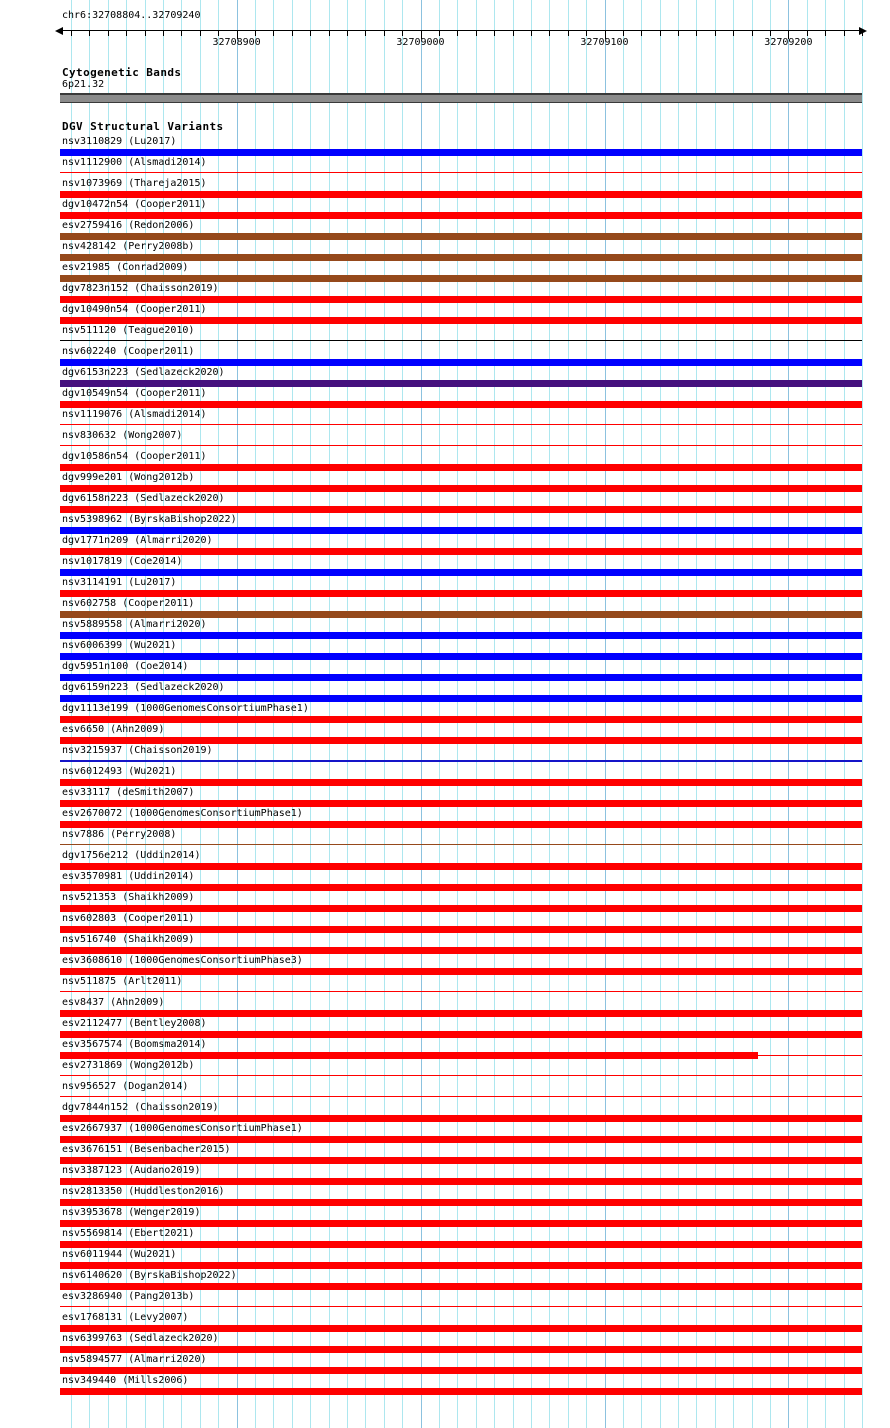 Image resolution: width=890 pixels, height=1428 pixels. Describe the element at coordinates (445, 439) in the screenshot. I see `variant-row: nsv830632 (Wong2007)` at that location.